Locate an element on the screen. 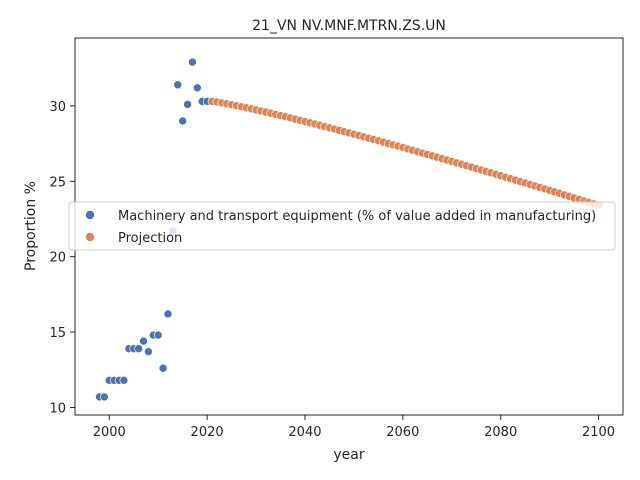 This screenshot has height=480, width=640. legend-box is located at coordinates (342, 226).